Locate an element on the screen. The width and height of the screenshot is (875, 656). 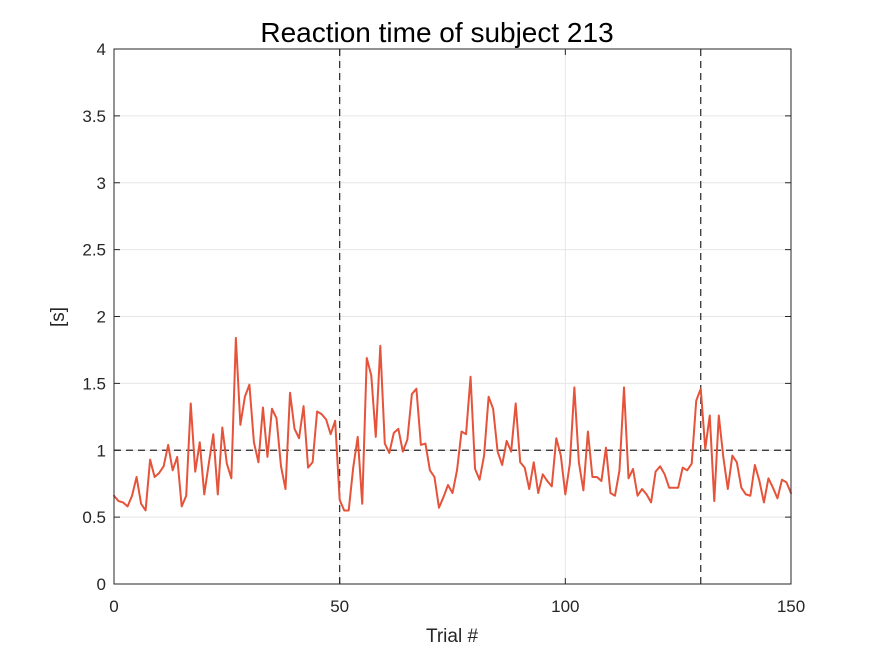
y-tick-label: 0.5 is located at coordinates (94, 517).